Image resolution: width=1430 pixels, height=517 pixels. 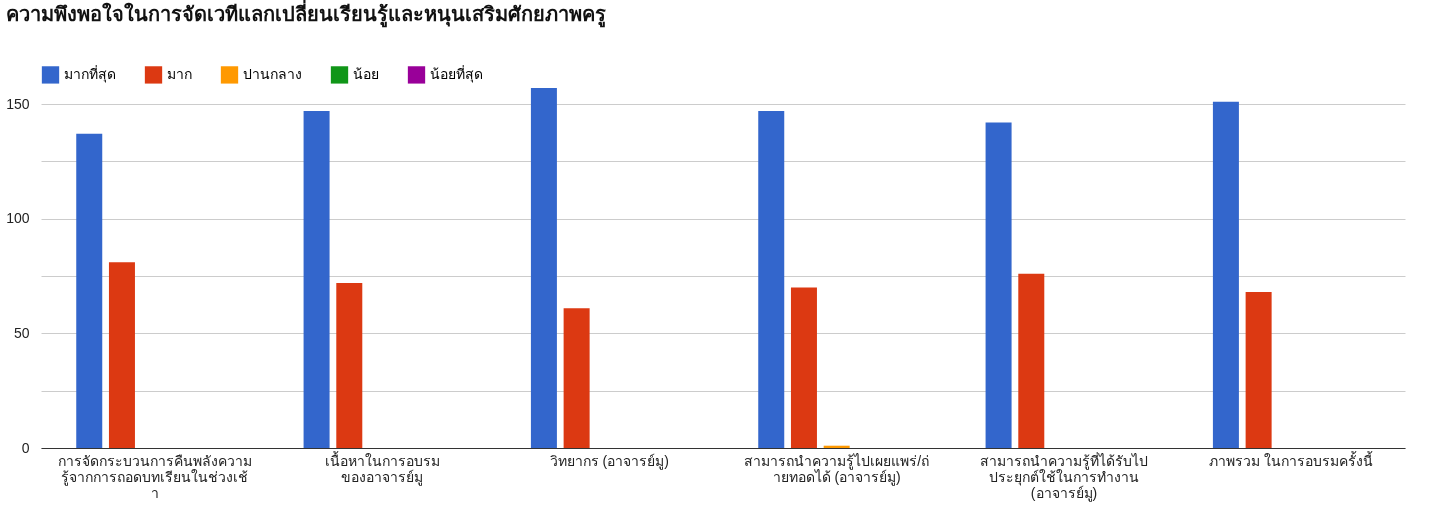 What do you see at coordinates (154, 476) in the screenshot?
I see `x-tick-label: การจัดกระบวนการคืนพลังความรู้จากการถอดบทเรียนในช่วงเช้า` at bounding box center [154, 476].